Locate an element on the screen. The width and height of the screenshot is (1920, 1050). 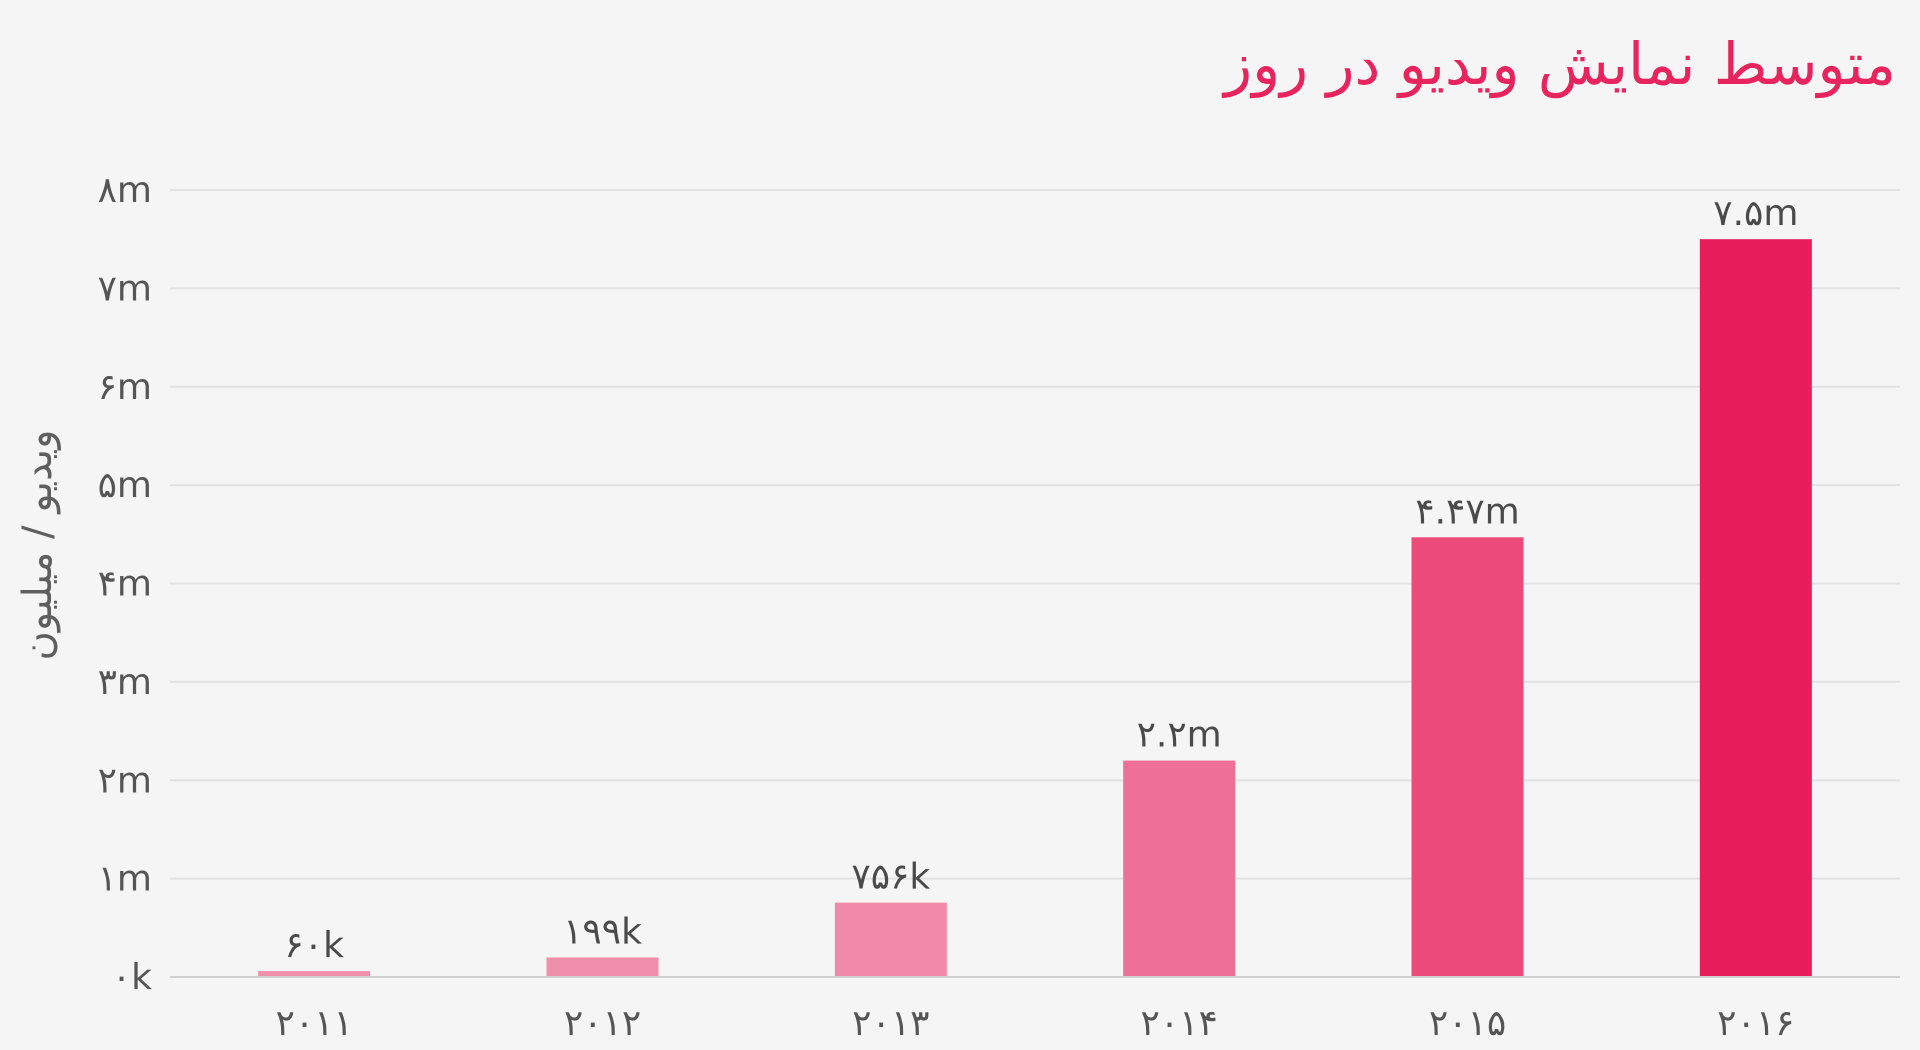
x-axis-ticks: ۲۰۱۱ ۲۰۱۲ ۲۰۱۳ ۲۰۱۴ ۲۰۱۵ ۲۰۱۶ is located at coordinates (1034, 1023).